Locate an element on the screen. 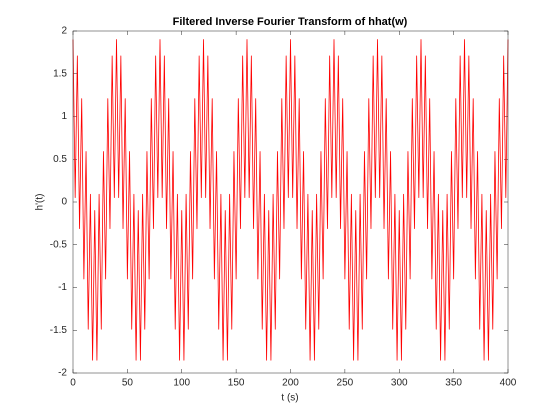 The height and width of the screenshot is (420, 560). x-tick-label: 350 is located at coordinates (453, 383).